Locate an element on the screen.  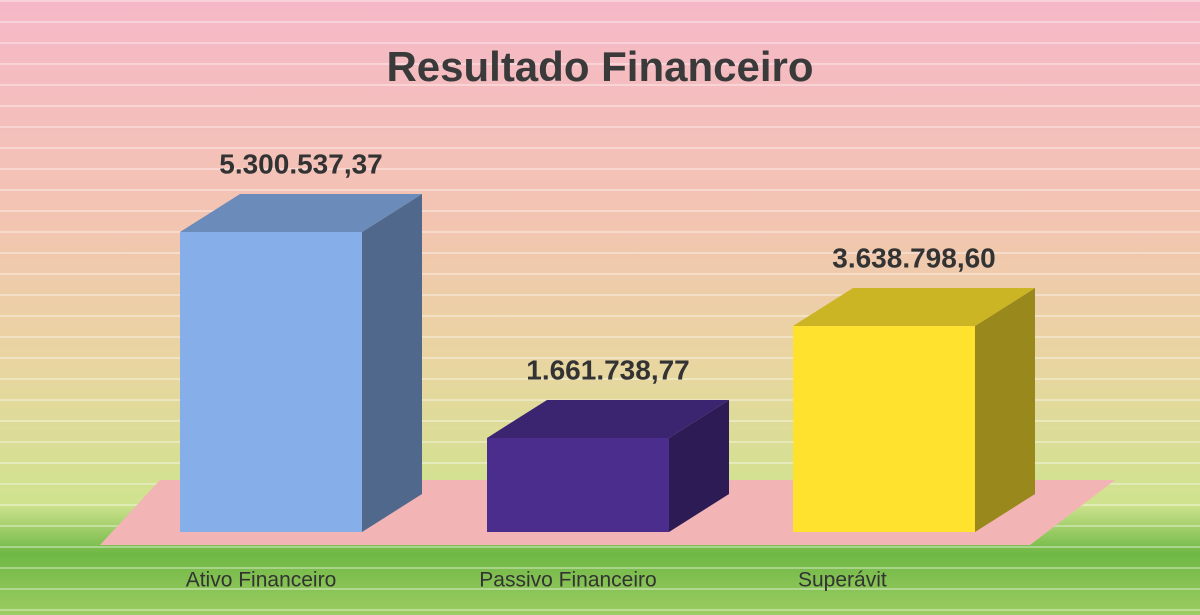
value-label: 3.638.798,60 is located at coordinates (914, 257).